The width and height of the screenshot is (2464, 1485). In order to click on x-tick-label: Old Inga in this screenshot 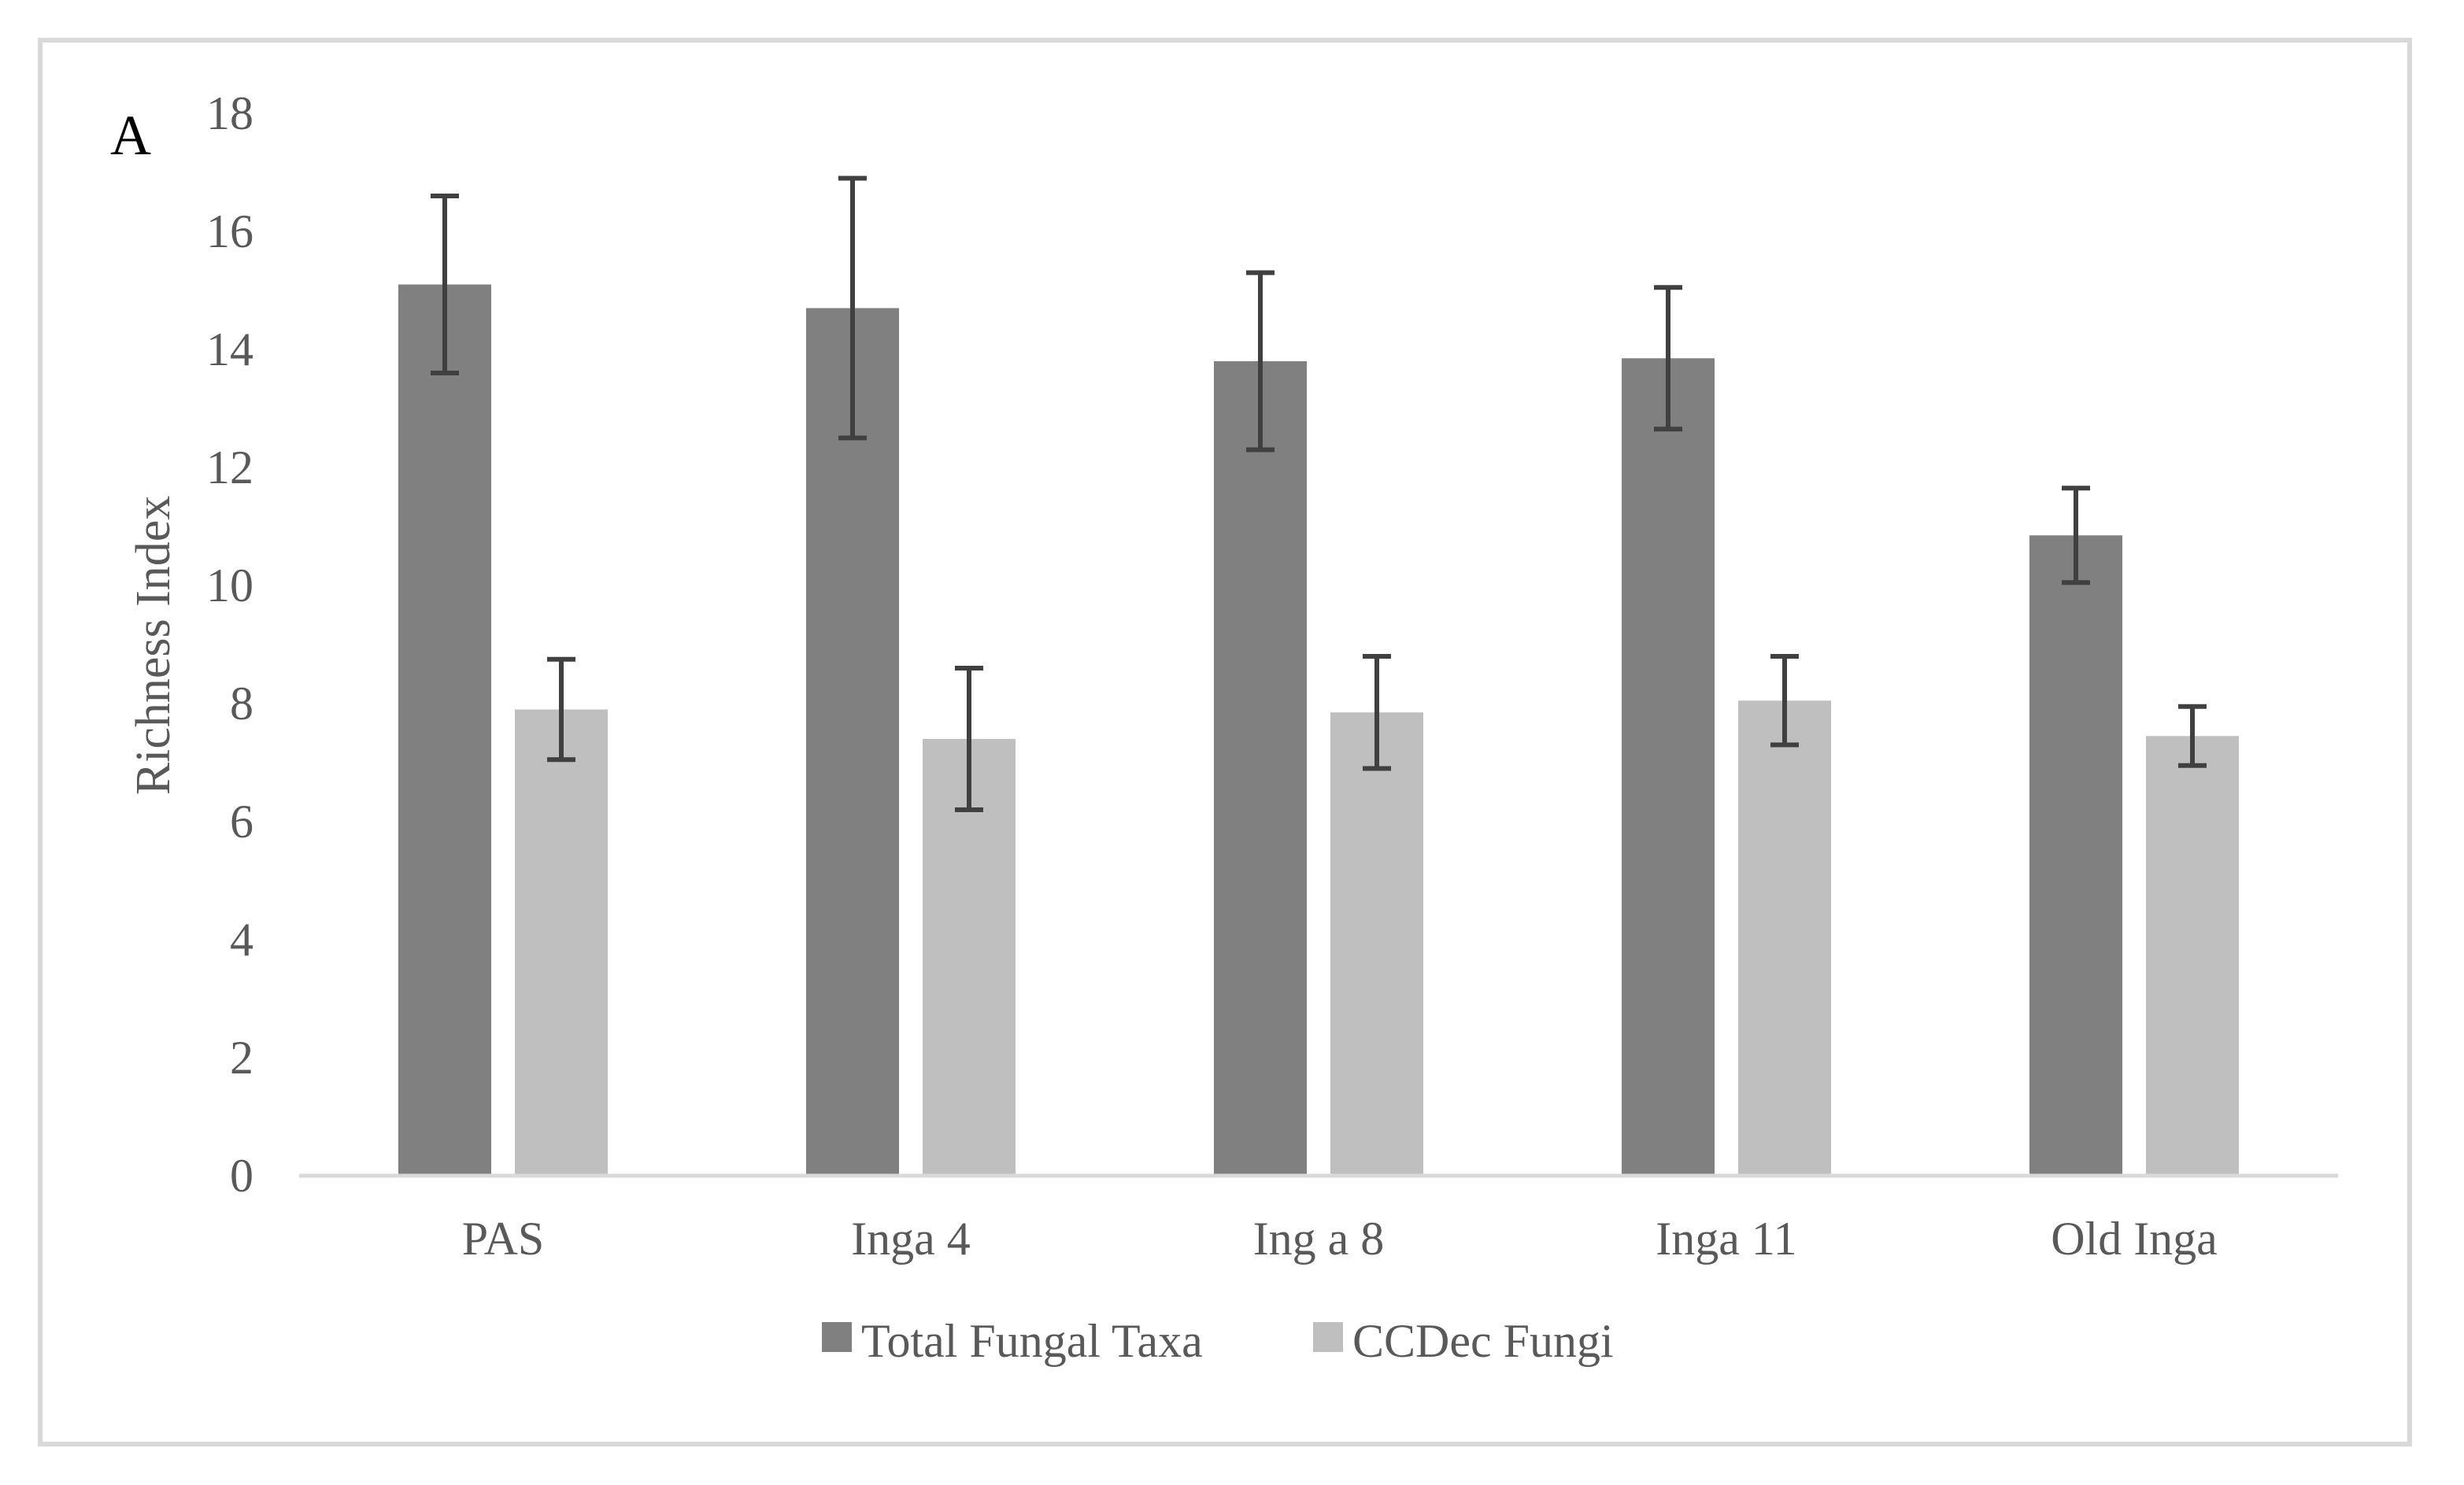, I will do `click(2134, 1239)`.